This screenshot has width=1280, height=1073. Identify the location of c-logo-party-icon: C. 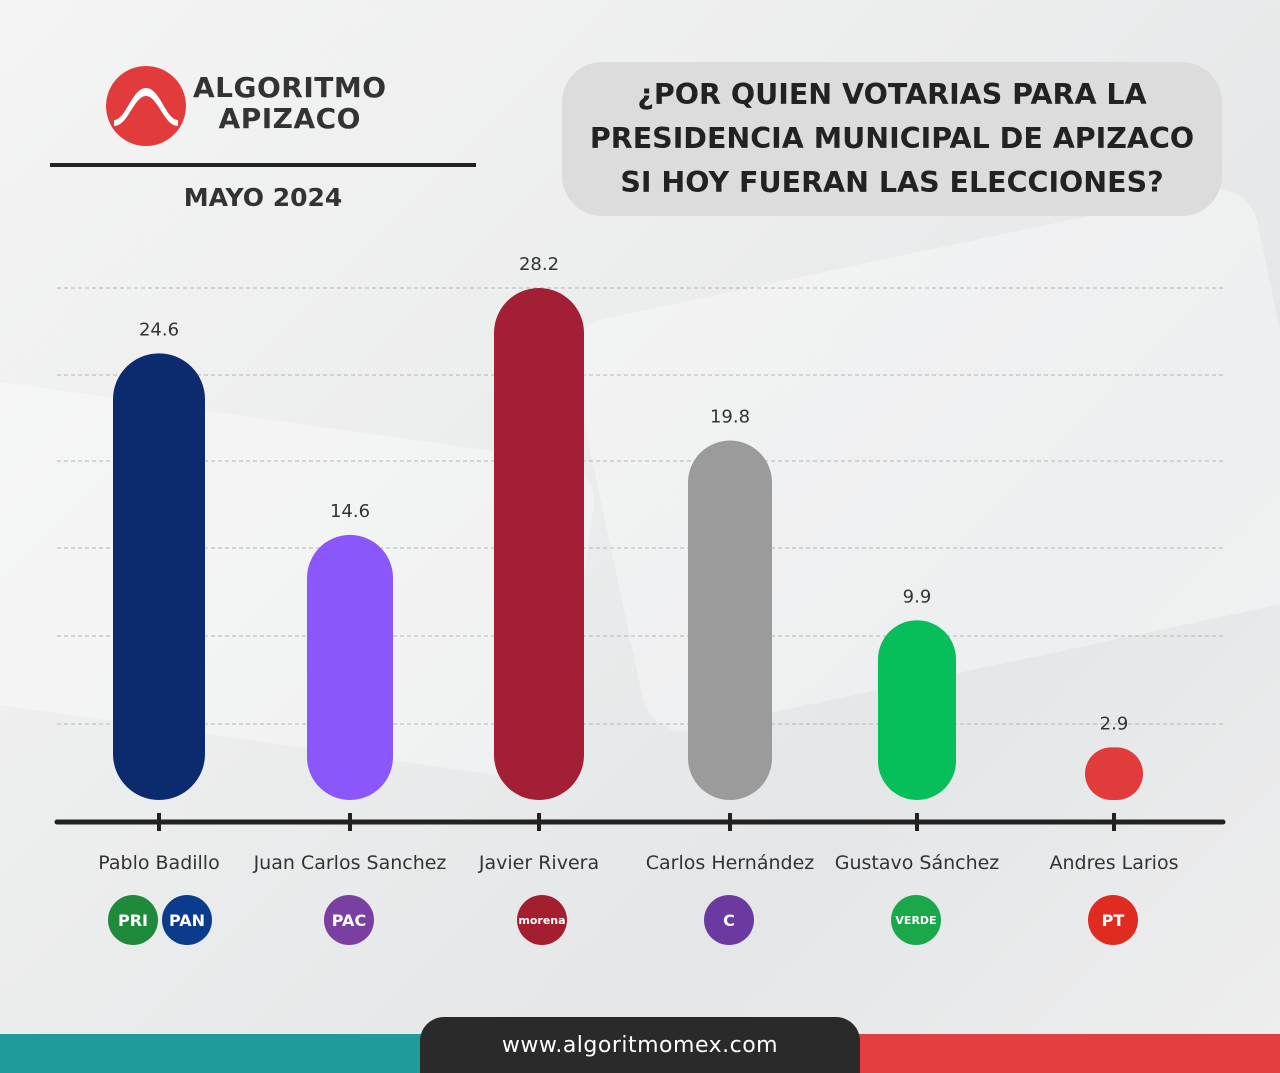
(729, 920).